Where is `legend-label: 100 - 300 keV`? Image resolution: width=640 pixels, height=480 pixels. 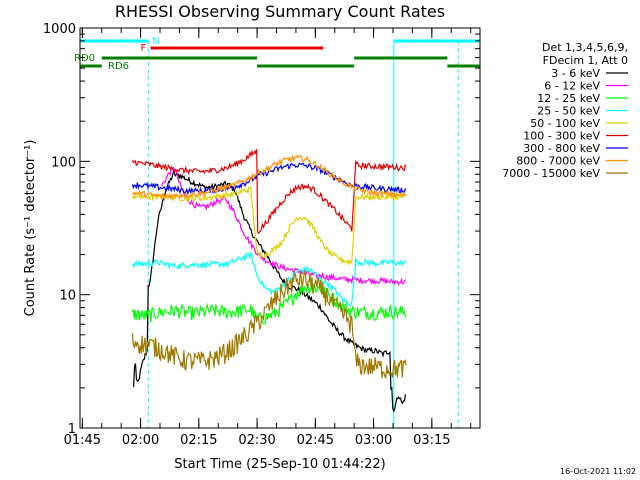
legend-label: 100 - 300 keV is located at coordinates (561, 136).